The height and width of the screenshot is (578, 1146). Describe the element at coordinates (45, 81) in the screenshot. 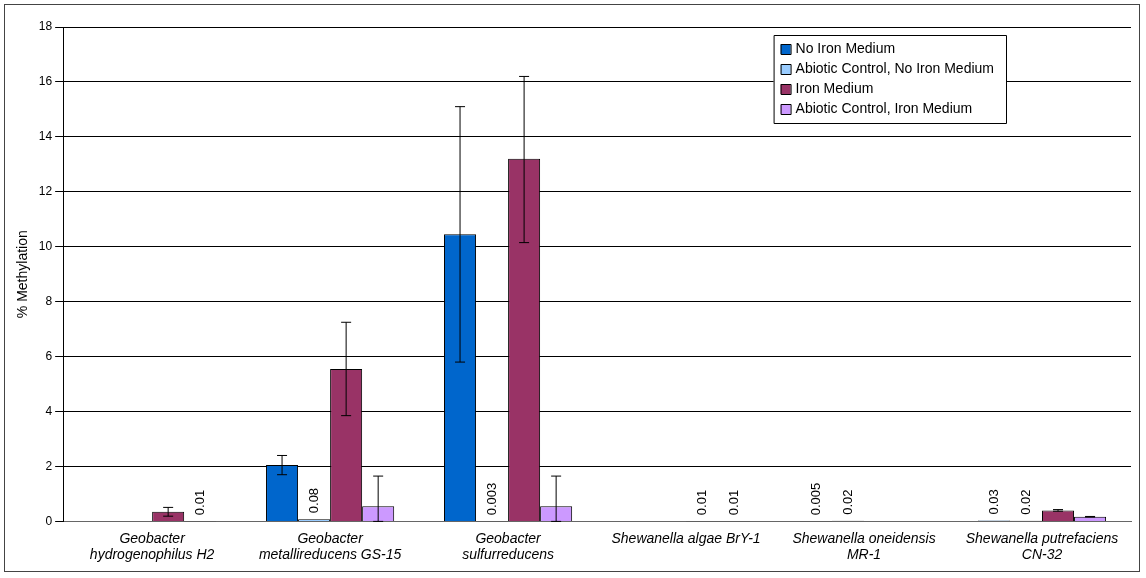

I see `y-tick-label: 16` at that location.